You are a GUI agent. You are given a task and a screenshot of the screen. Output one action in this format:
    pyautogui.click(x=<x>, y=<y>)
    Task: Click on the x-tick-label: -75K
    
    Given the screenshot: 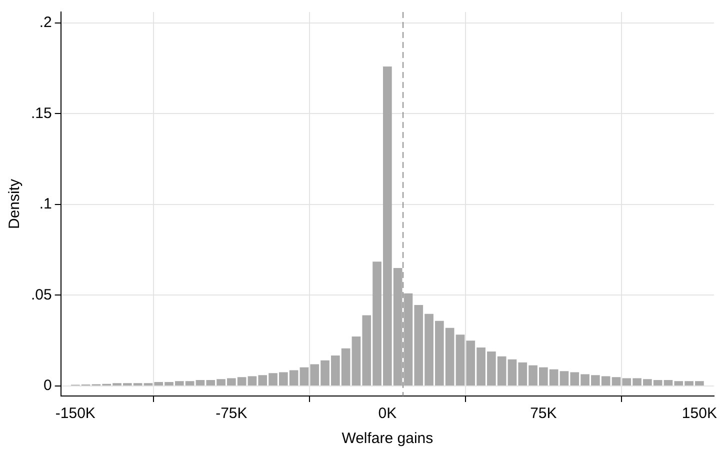 What is the action you would take?
    pyautogui.click(x=232, y=413)
    